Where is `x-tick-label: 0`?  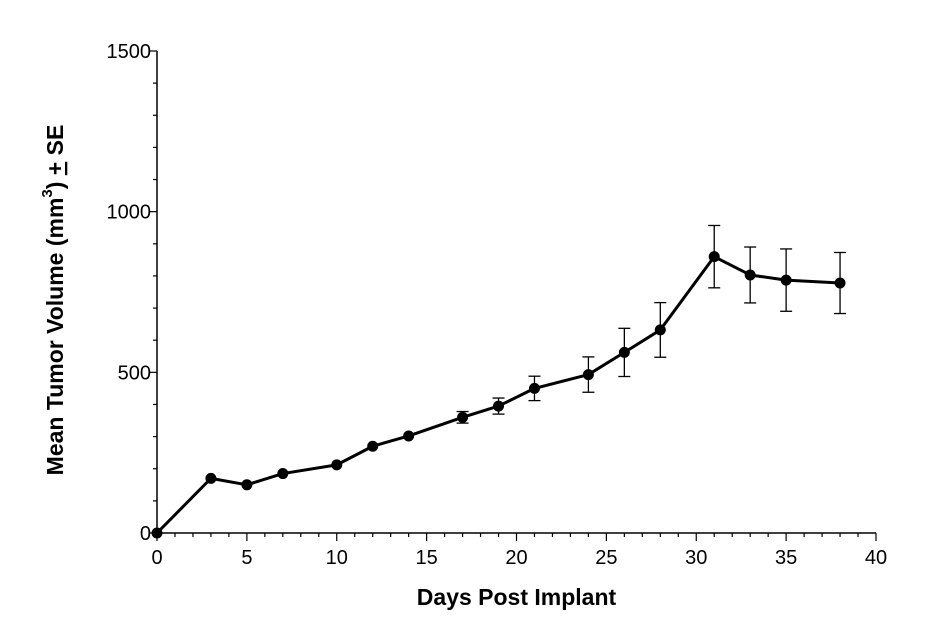 x-tick-label: 0 is located at coordinates (156, 558).